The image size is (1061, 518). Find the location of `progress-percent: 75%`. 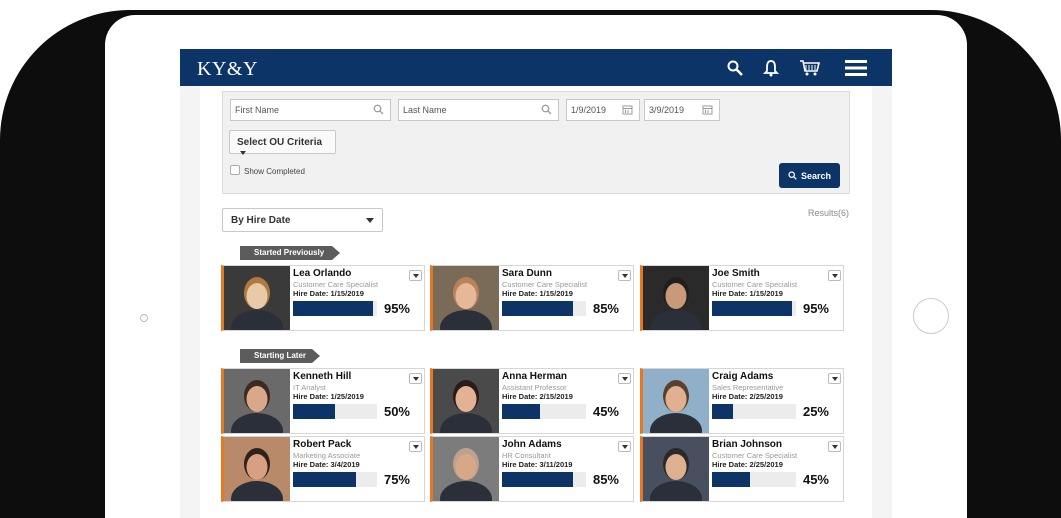

progress-percent: 75% is located at coordinates (396, 479).